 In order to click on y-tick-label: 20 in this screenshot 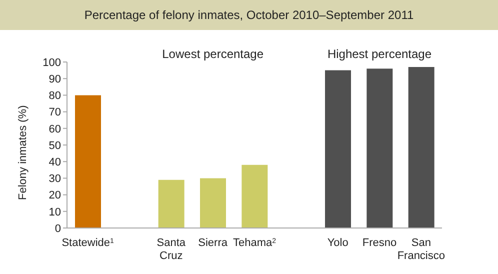, I will do `click(54, 196)`.